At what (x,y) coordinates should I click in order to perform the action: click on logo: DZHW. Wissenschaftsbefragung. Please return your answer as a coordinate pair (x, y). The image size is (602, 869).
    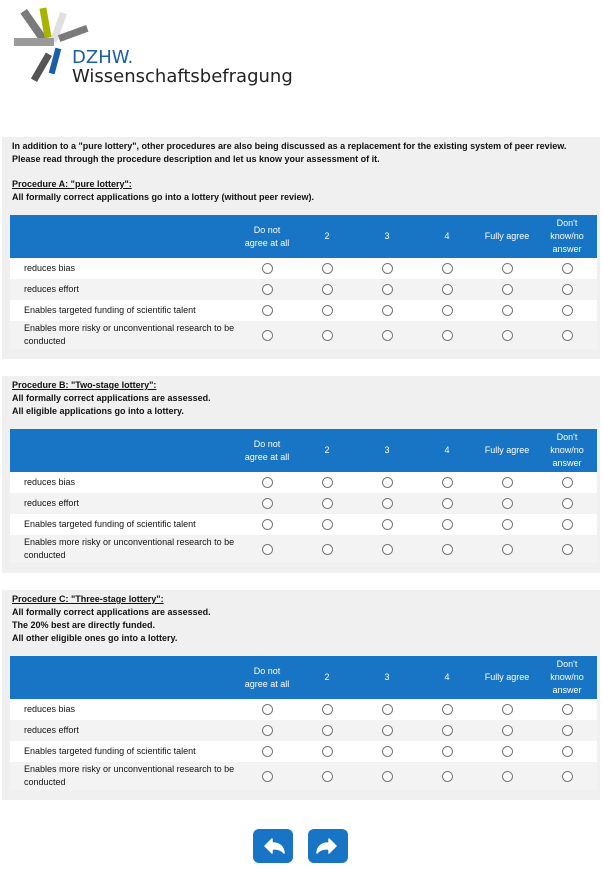
    Looking at the image, I should click on (153, 47).